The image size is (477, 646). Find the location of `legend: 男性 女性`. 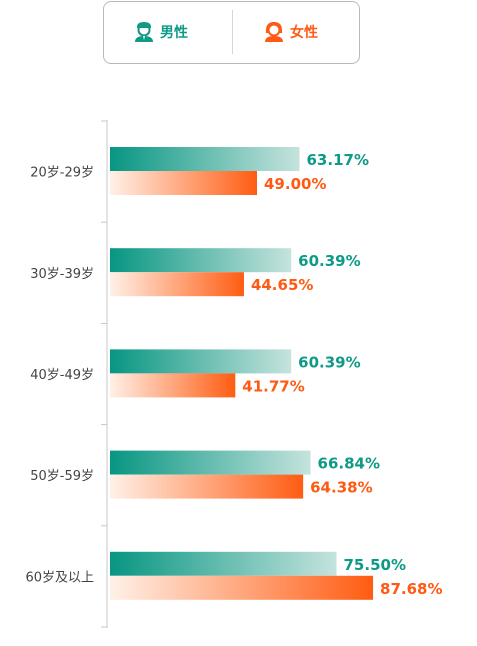

legend: 男性 女性 is located at coordinates (231, 32).